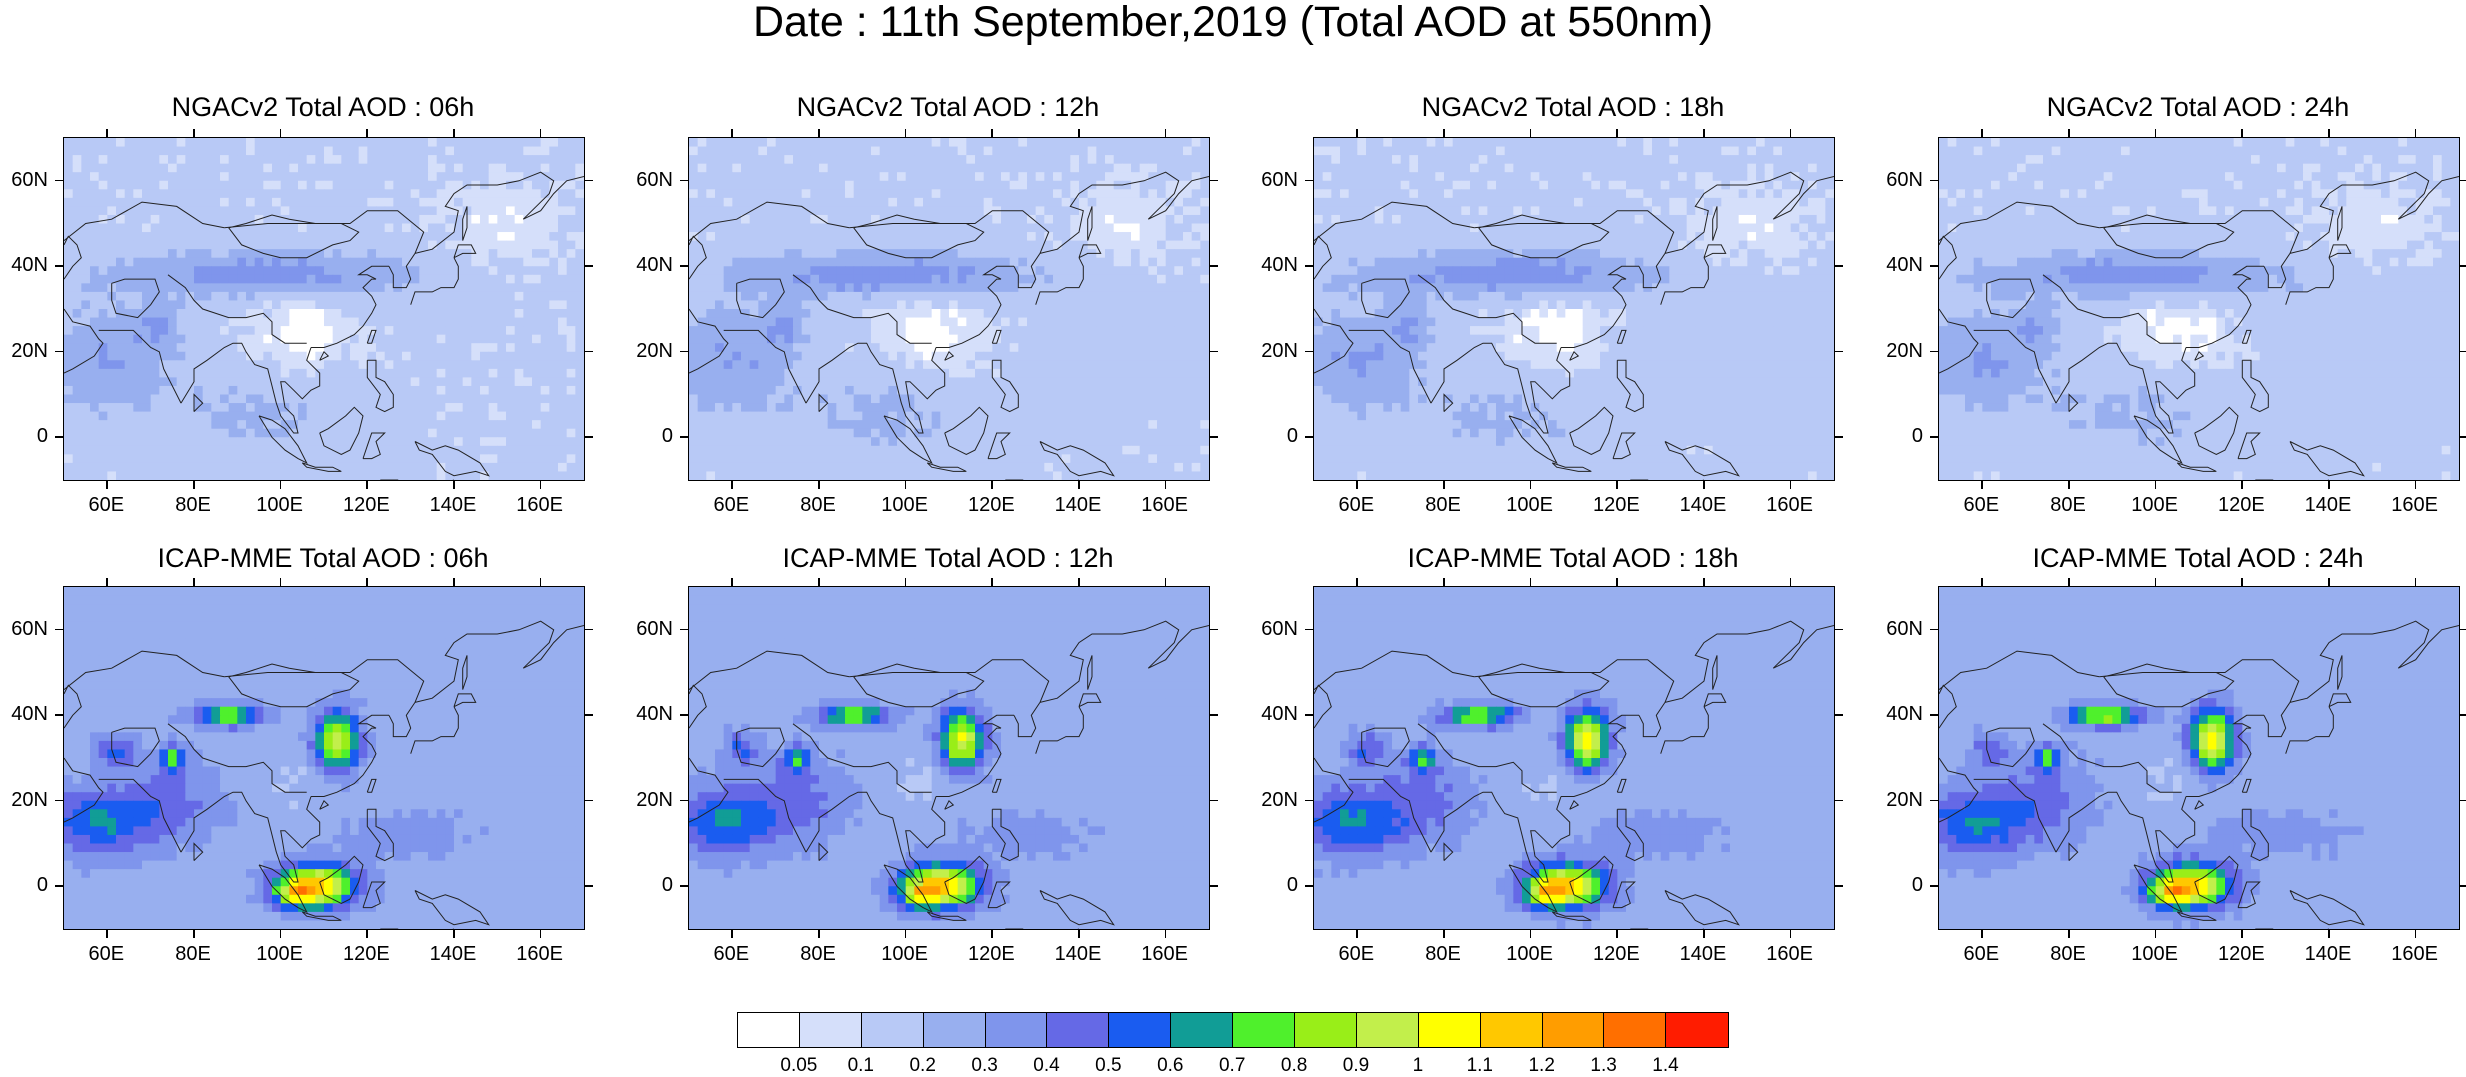 The width and height of the screenshot is (2466, 1077). Describe the element at coordinates (1356, 1066) in the screenshot. I see `colorbar-label: 0.9` at that location.